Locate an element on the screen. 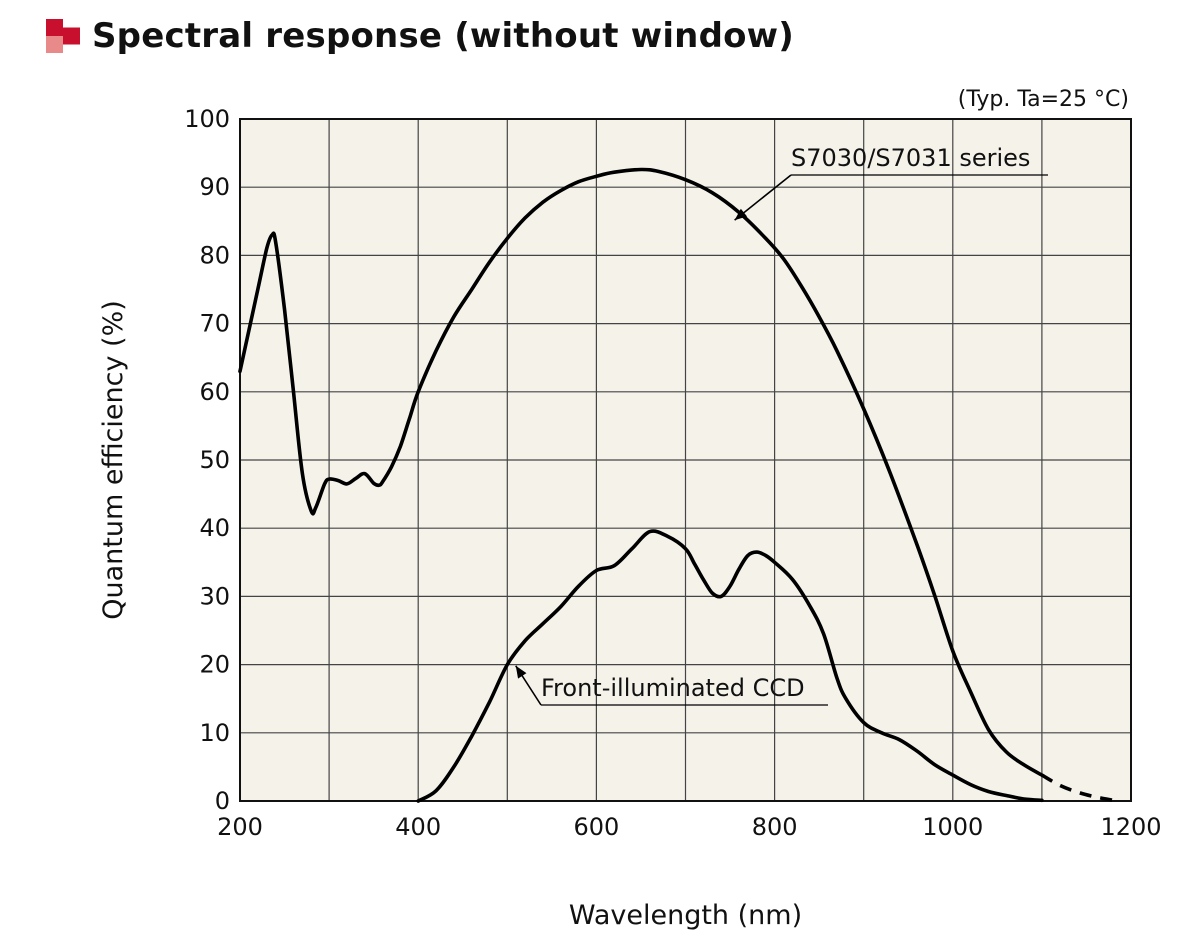 This screenshot has width=1187, height=948. x-tick-label: 200 is located at coordinates (240, 827).